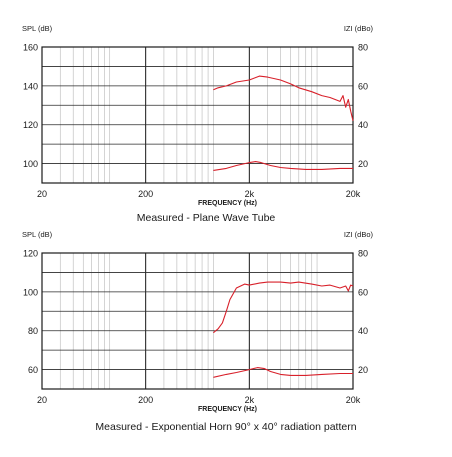 Image resolution: width=452 pixels, height=457 pixels. What do you see at coordinates (30, 48) in the screenshot?
I see `y-tick-label-left: 160` at bounding box center [30, 48].